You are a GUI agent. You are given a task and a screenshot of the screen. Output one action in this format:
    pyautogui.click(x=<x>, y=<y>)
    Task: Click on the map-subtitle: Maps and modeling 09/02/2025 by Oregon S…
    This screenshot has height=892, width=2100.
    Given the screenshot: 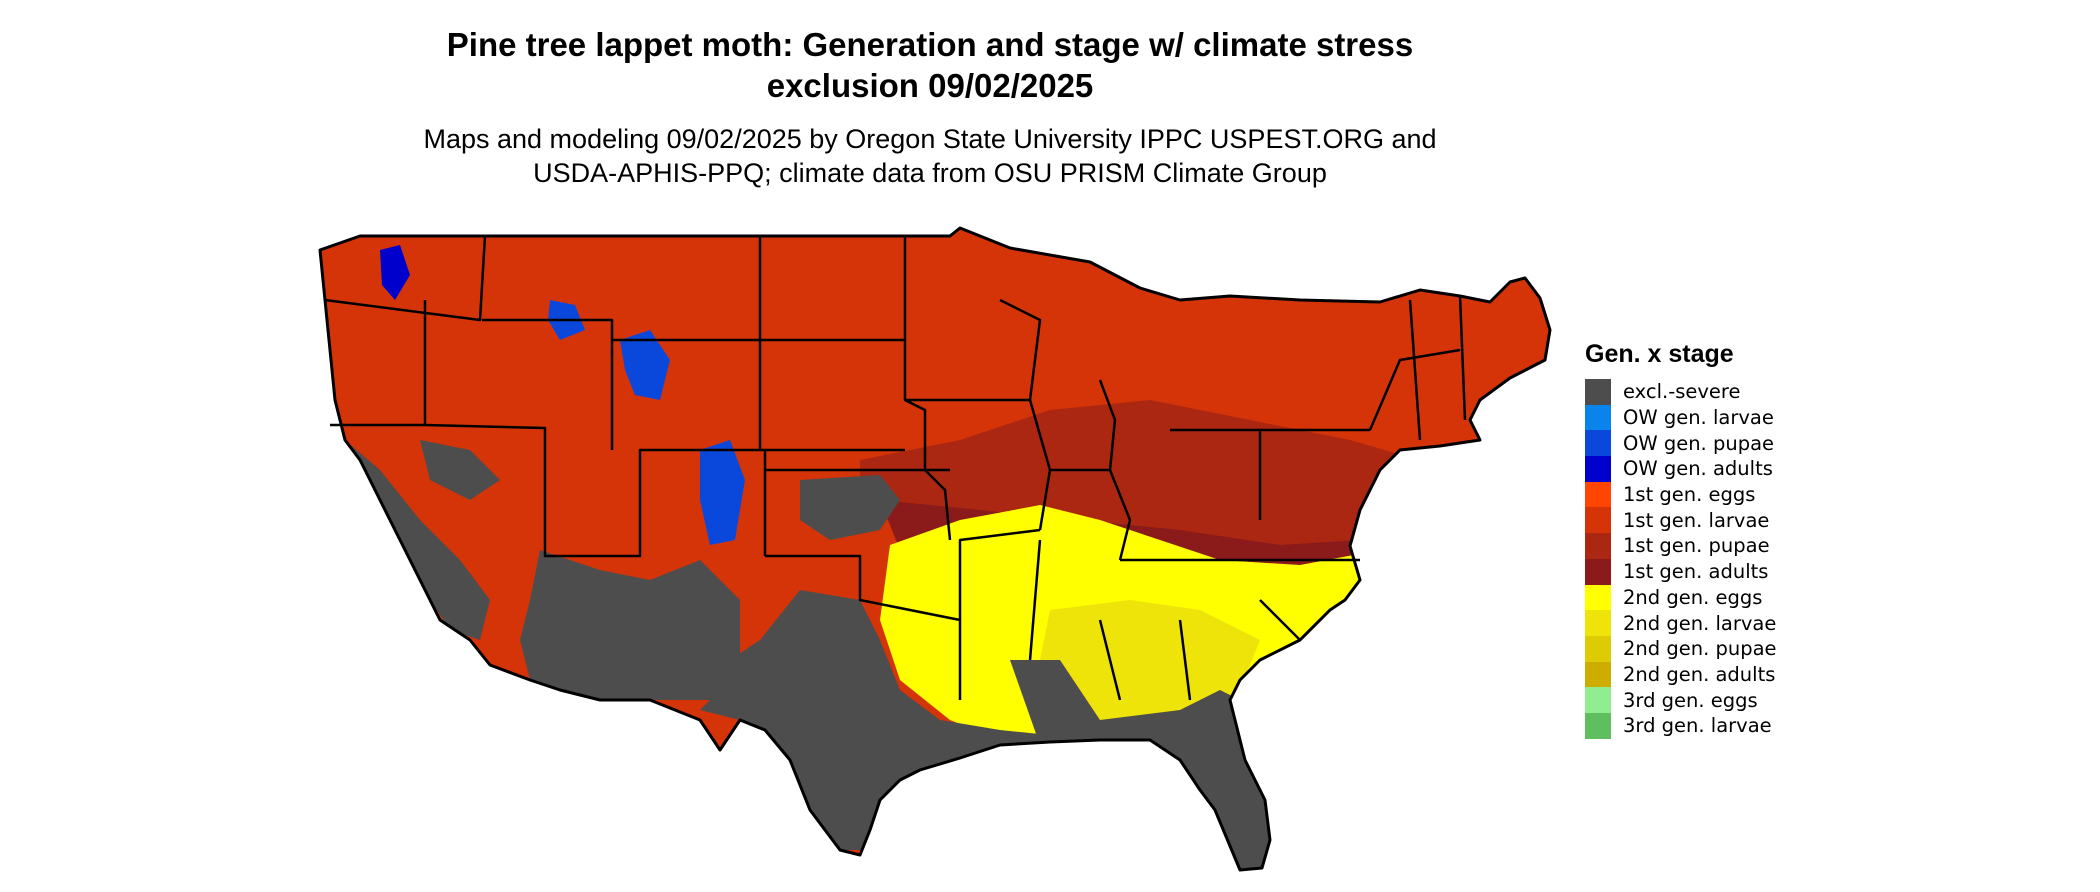 What is the action you would take?
    pyautogui.click(x=930, y=156)
    